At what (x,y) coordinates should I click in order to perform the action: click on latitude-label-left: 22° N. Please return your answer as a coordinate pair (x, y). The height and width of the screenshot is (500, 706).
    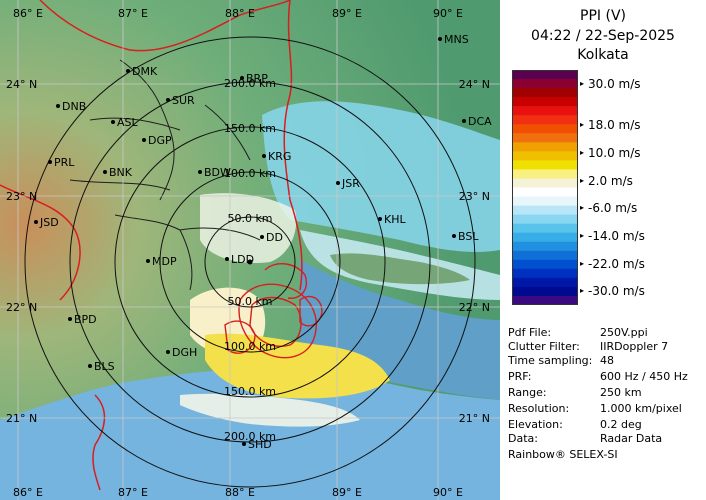
    Looking at the image, I should click on (21, 307).